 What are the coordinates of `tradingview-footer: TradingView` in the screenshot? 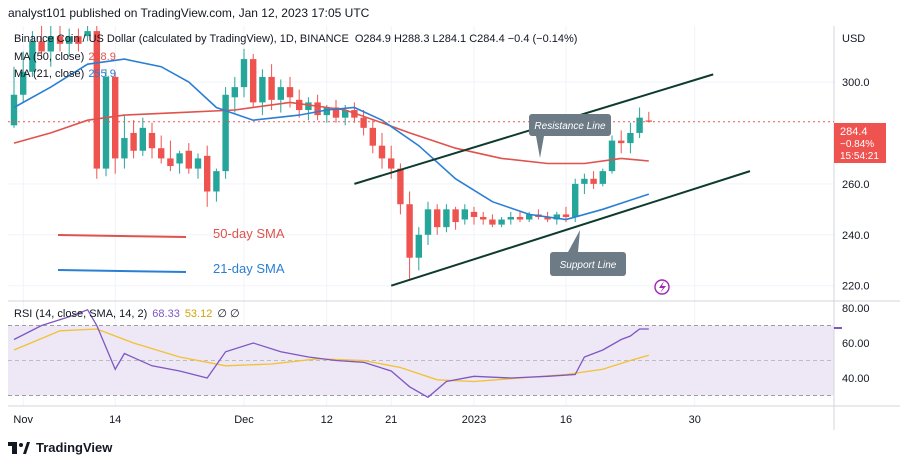 It's located at (60, 447).